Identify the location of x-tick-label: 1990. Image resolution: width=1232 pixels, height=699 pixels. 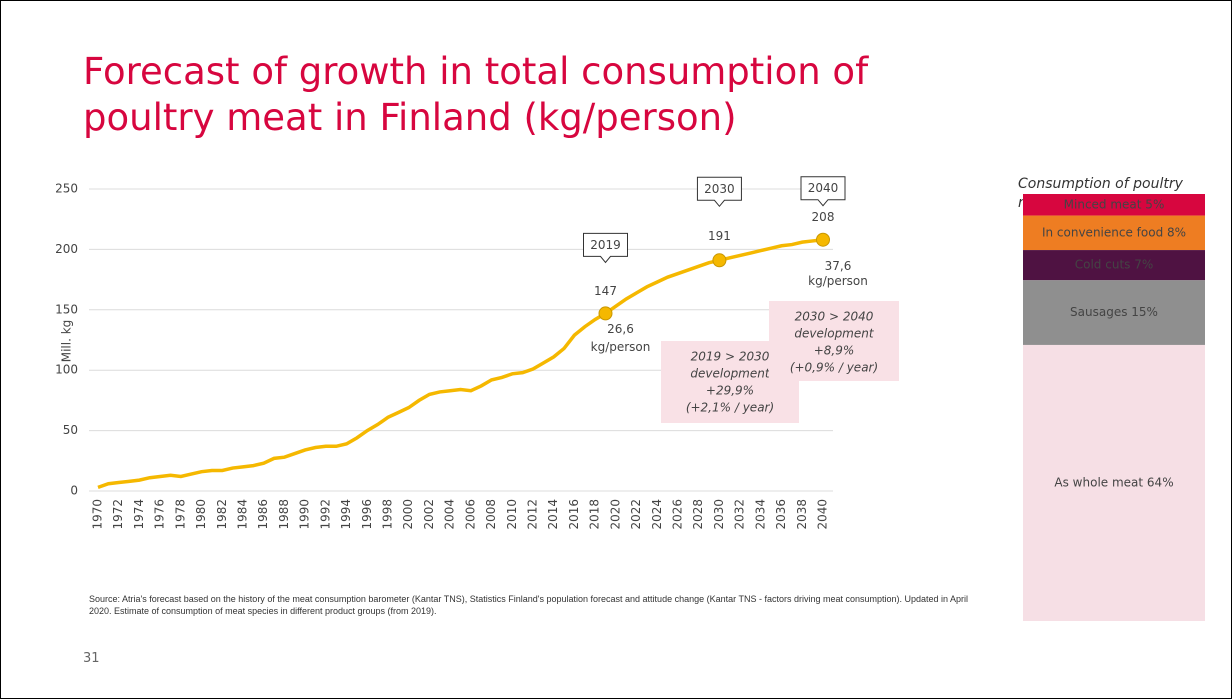
(305, 514).